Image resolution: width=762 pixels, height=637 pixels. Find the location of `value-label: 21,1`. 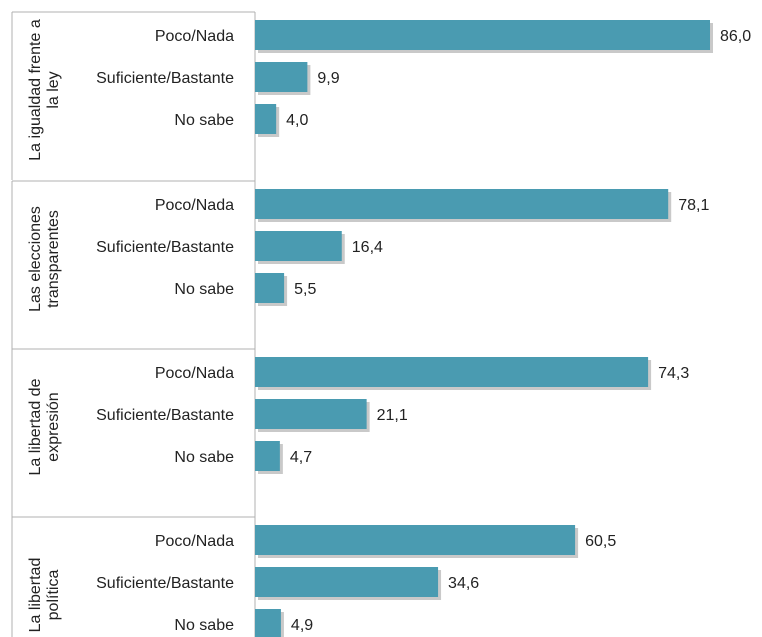

value-label: 21,1 is located at coordinates (392, 415).